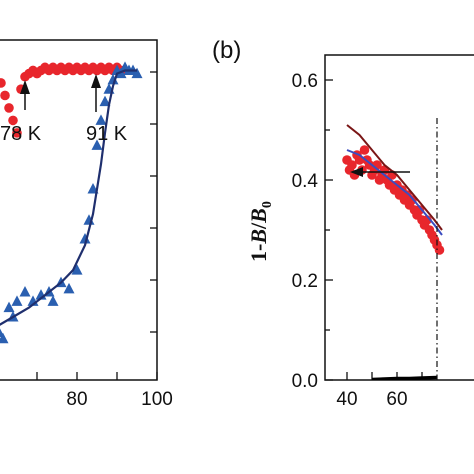  What do you see at coordinates (226, 50) in the screenshot?
I see `panel-b-label: (b)` at bounding box center [226, 50].